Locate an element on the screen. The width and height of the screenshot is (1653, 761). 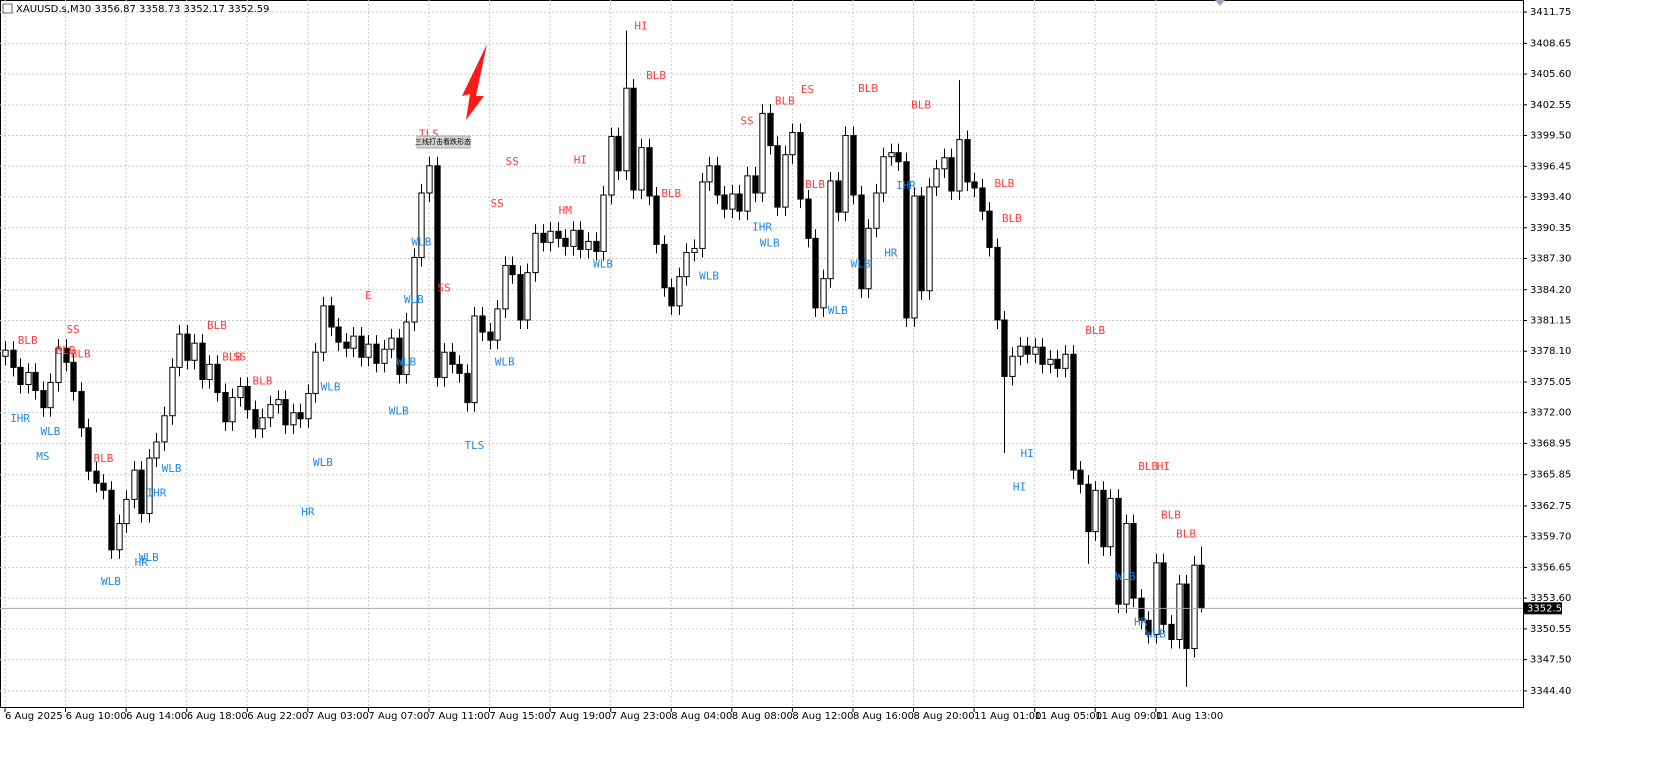
pattern-label: HR is located at coordinates (308, 511).